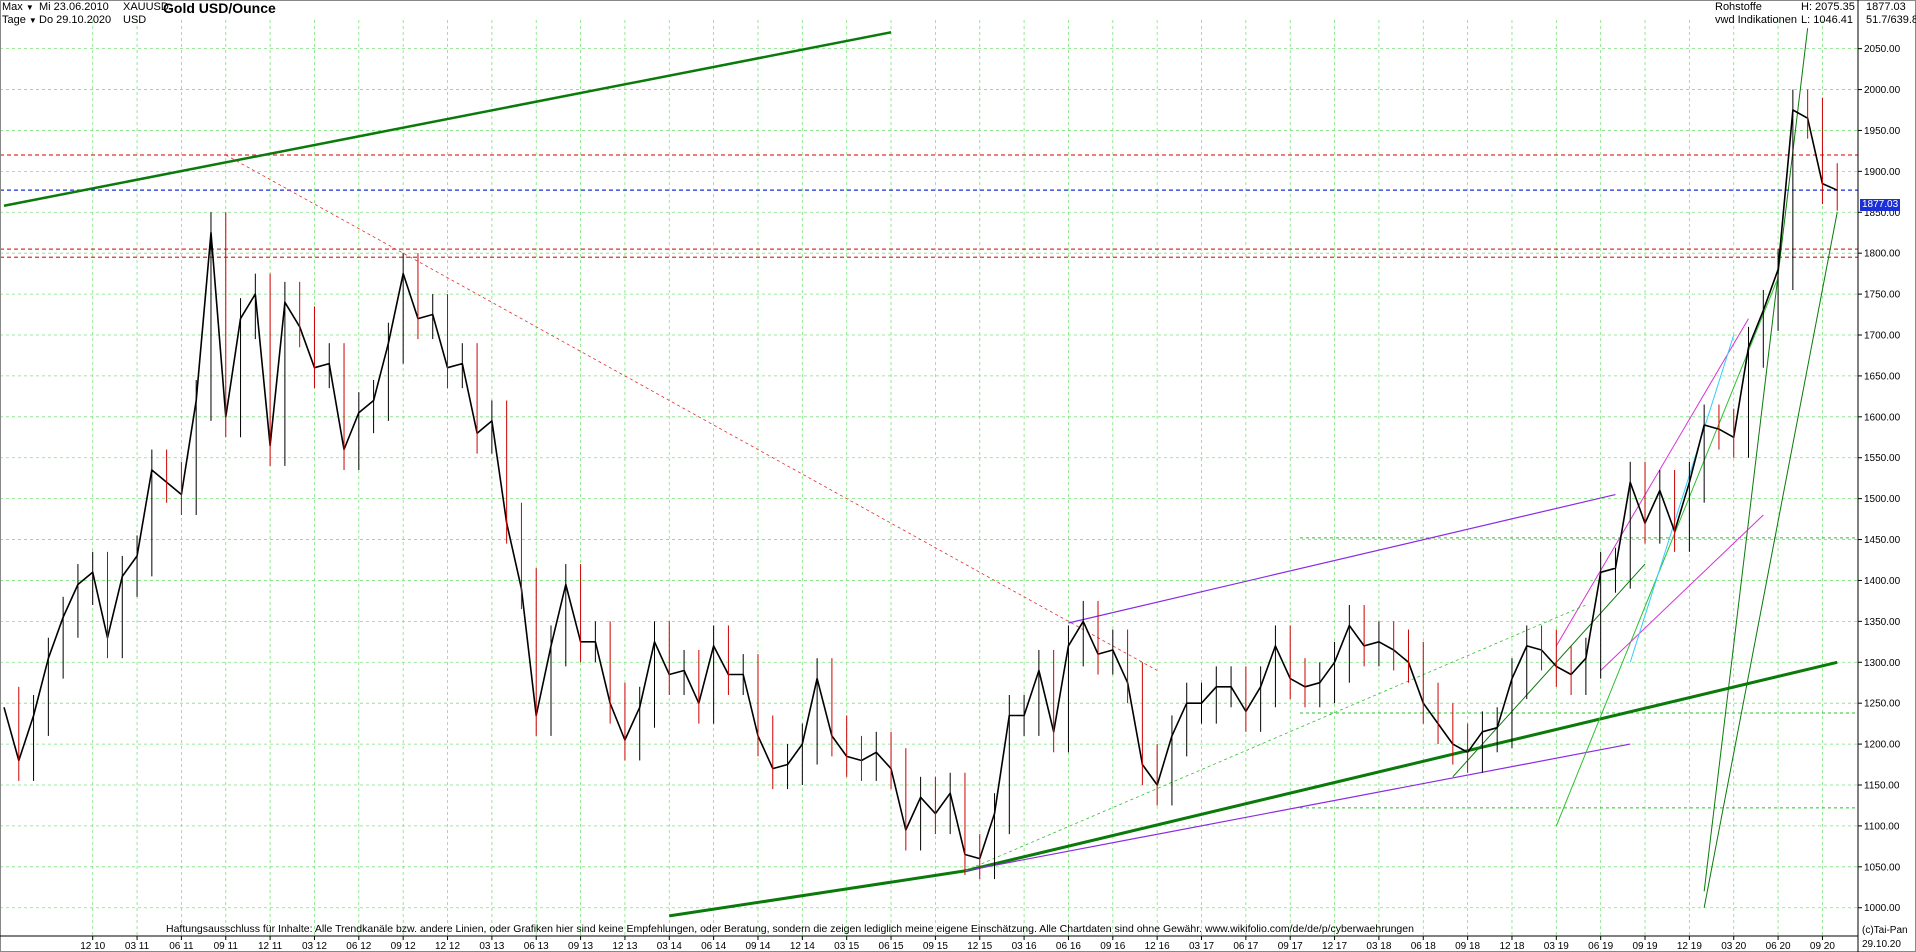 Image resolution: width=1916 pixels, height=952 pixels. I want to click on x-tick-label: 12 10, so click(92, 946).